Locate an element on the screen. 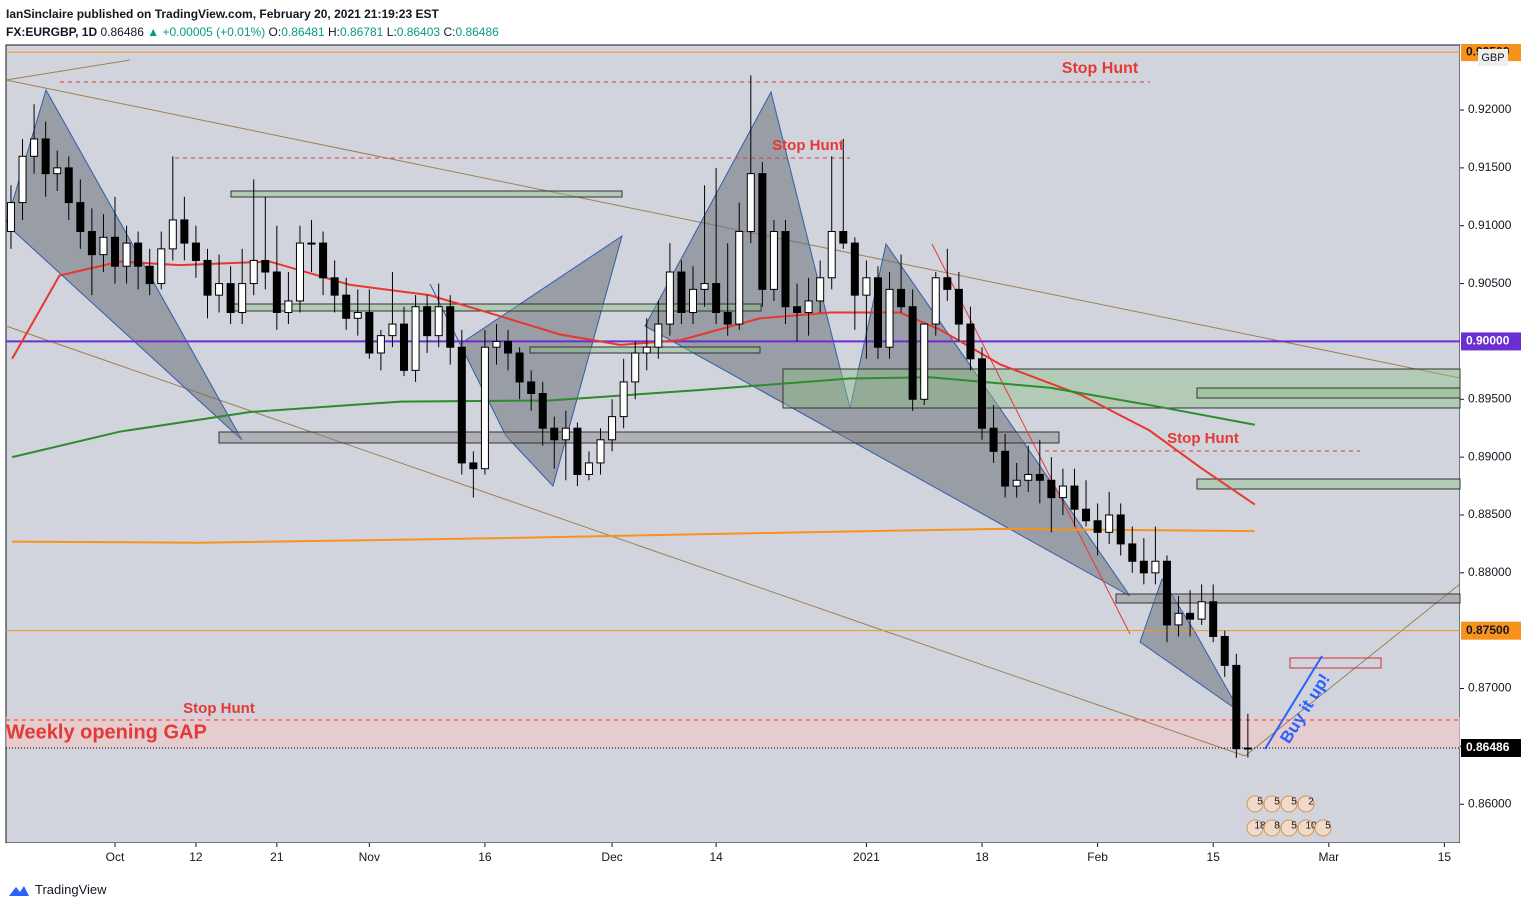 Image resolution: width=1528 pixels, height=909 pixels. y-tick-label: 0.87000 is located at coordinates (1490, 688).